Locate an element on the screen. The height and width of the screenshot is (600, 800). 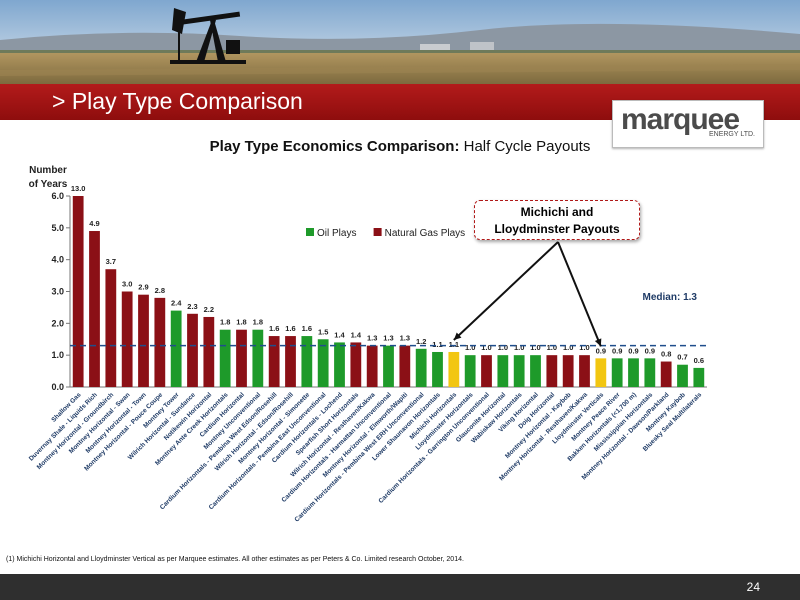
bar-value-label: 1.4 is located at coordinates (339, 334).